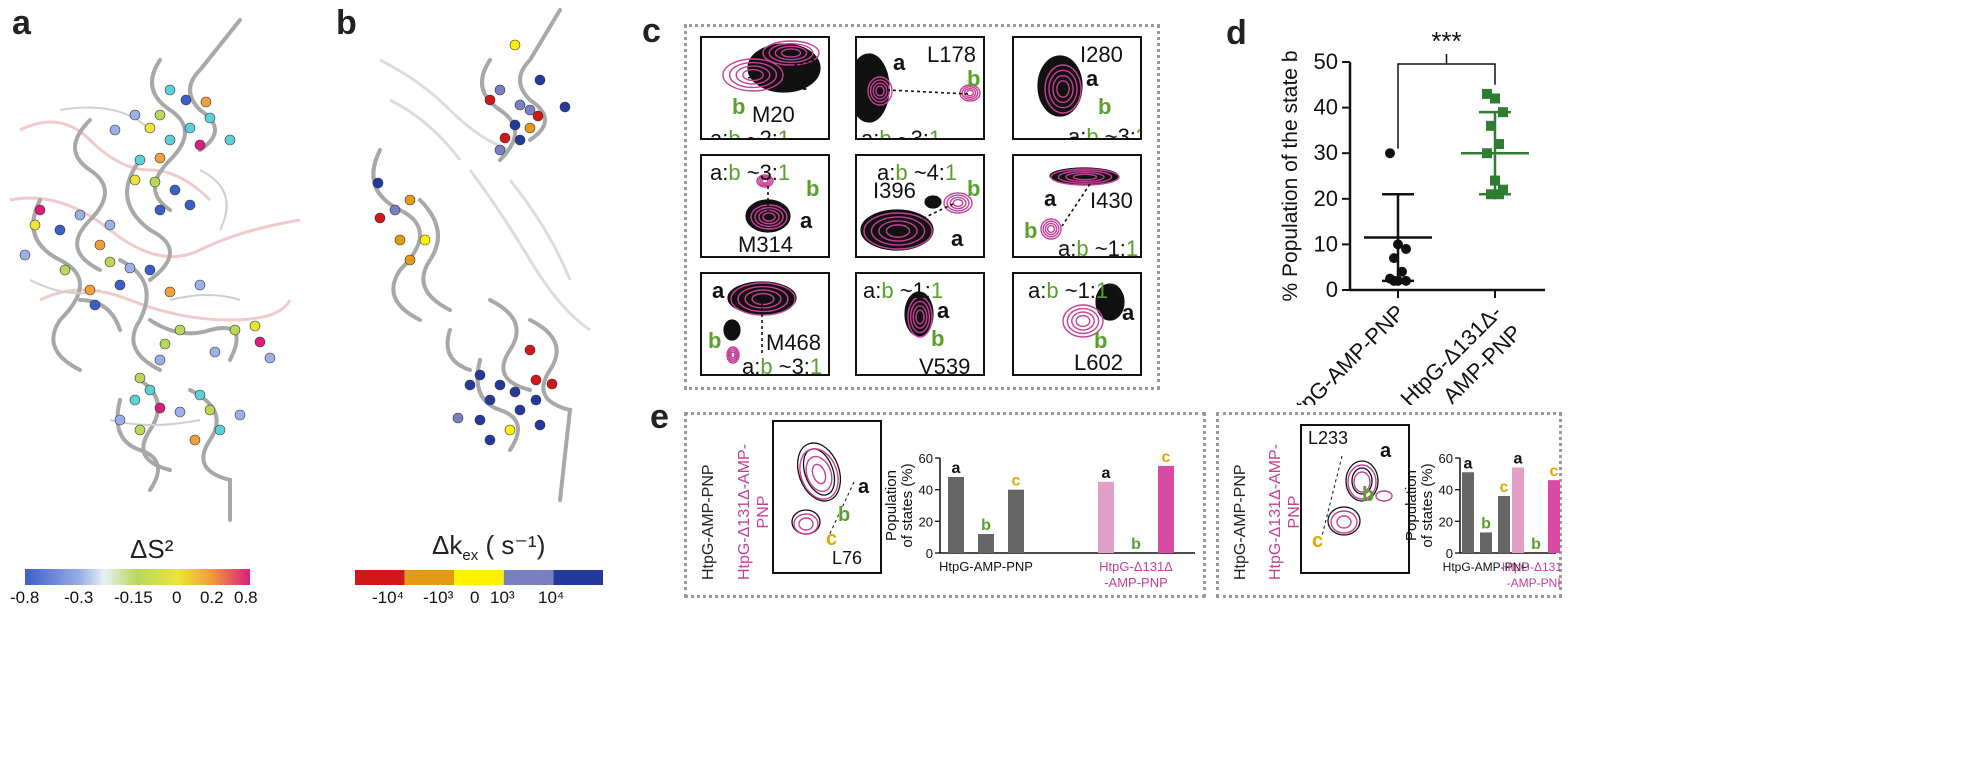  I want to click on nmr-cell-M468: M468 a b a:b ~3:1, so click(765, 324).